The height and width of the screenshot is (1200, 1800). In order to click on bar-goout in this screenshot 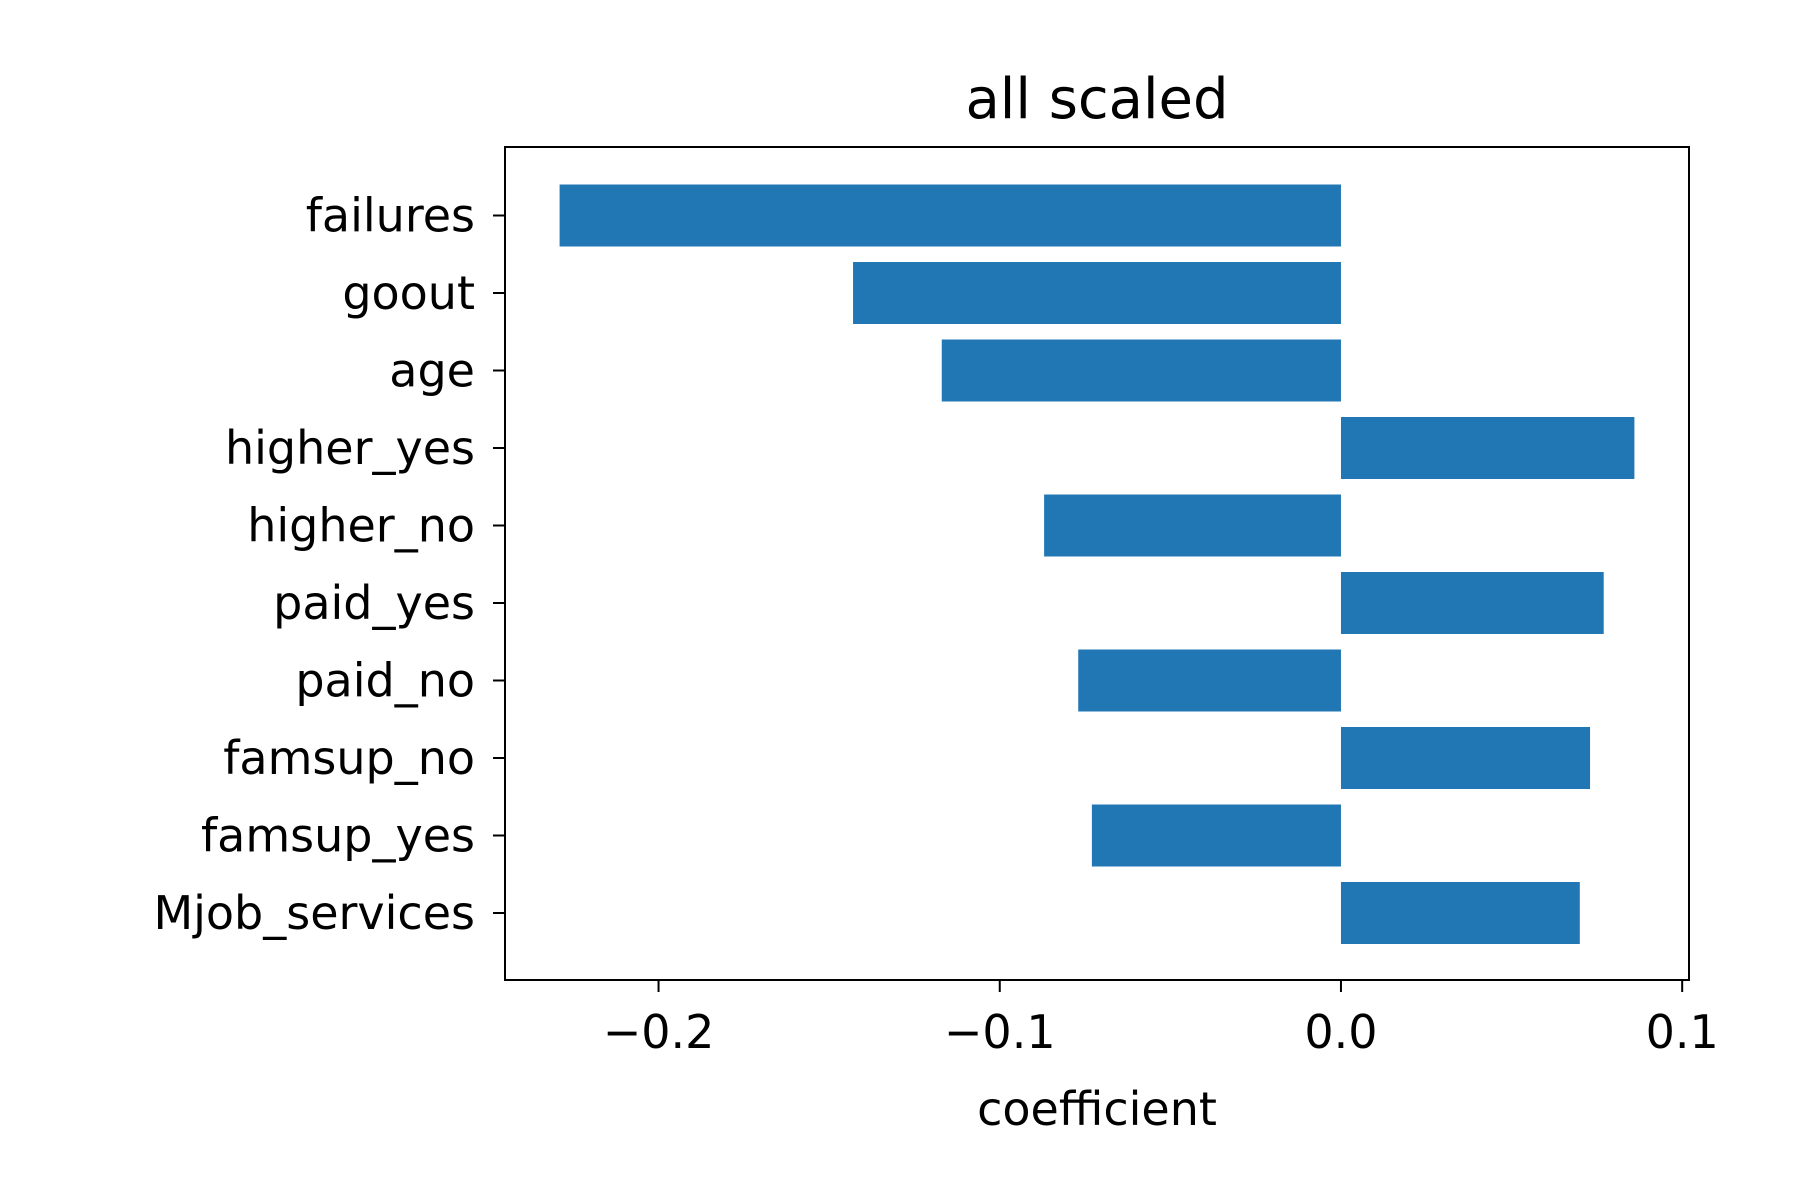, I will do `click(1097, 293)`.